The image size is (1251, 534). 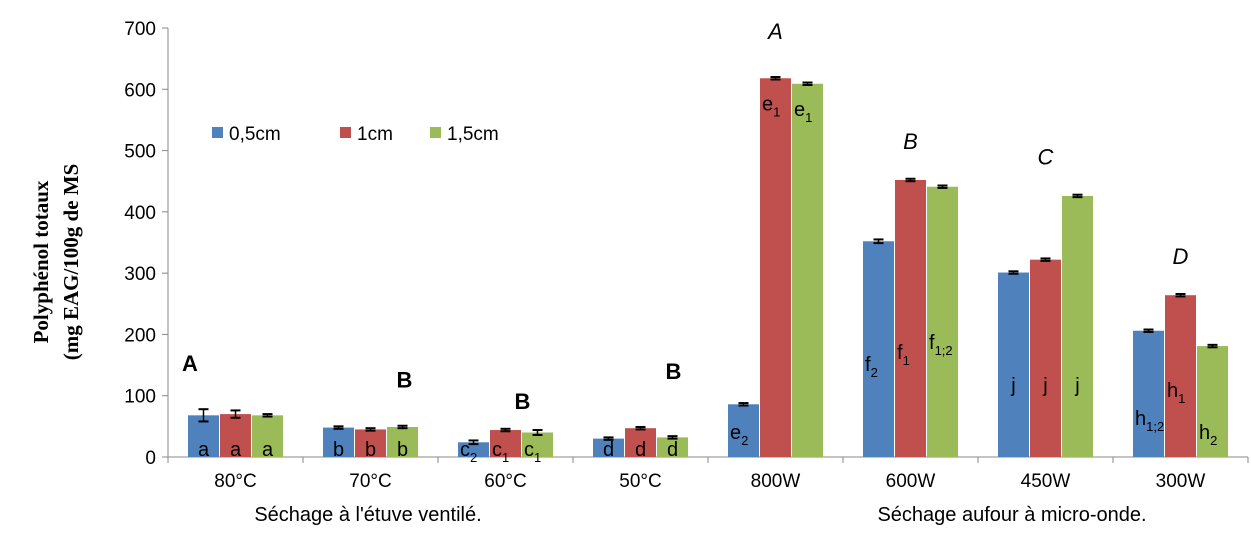 I want to click on bar-letter-label: f1;2, so click(x=941, y=345).